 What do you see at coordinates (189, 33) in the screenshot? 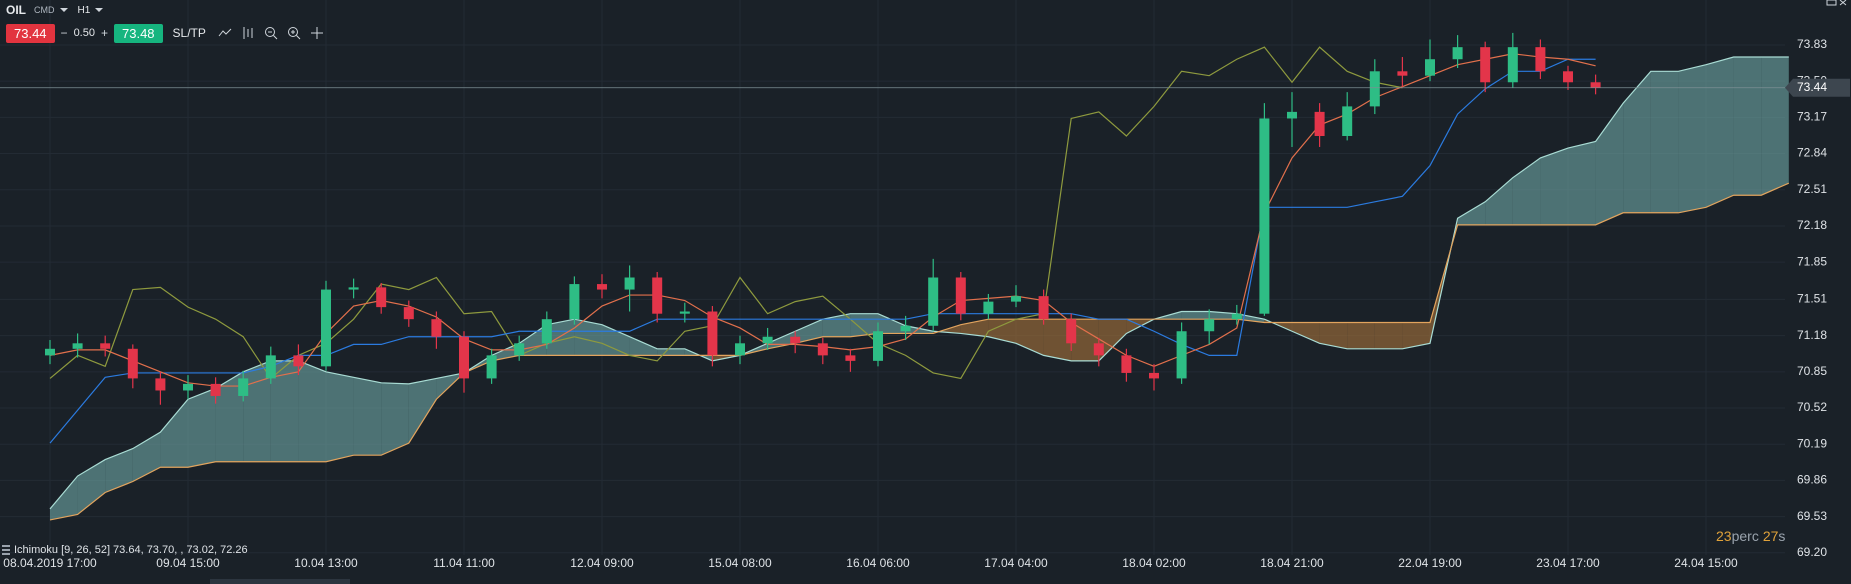
I see `sltp-button: SL/TP` at bounding box center [189, 33].